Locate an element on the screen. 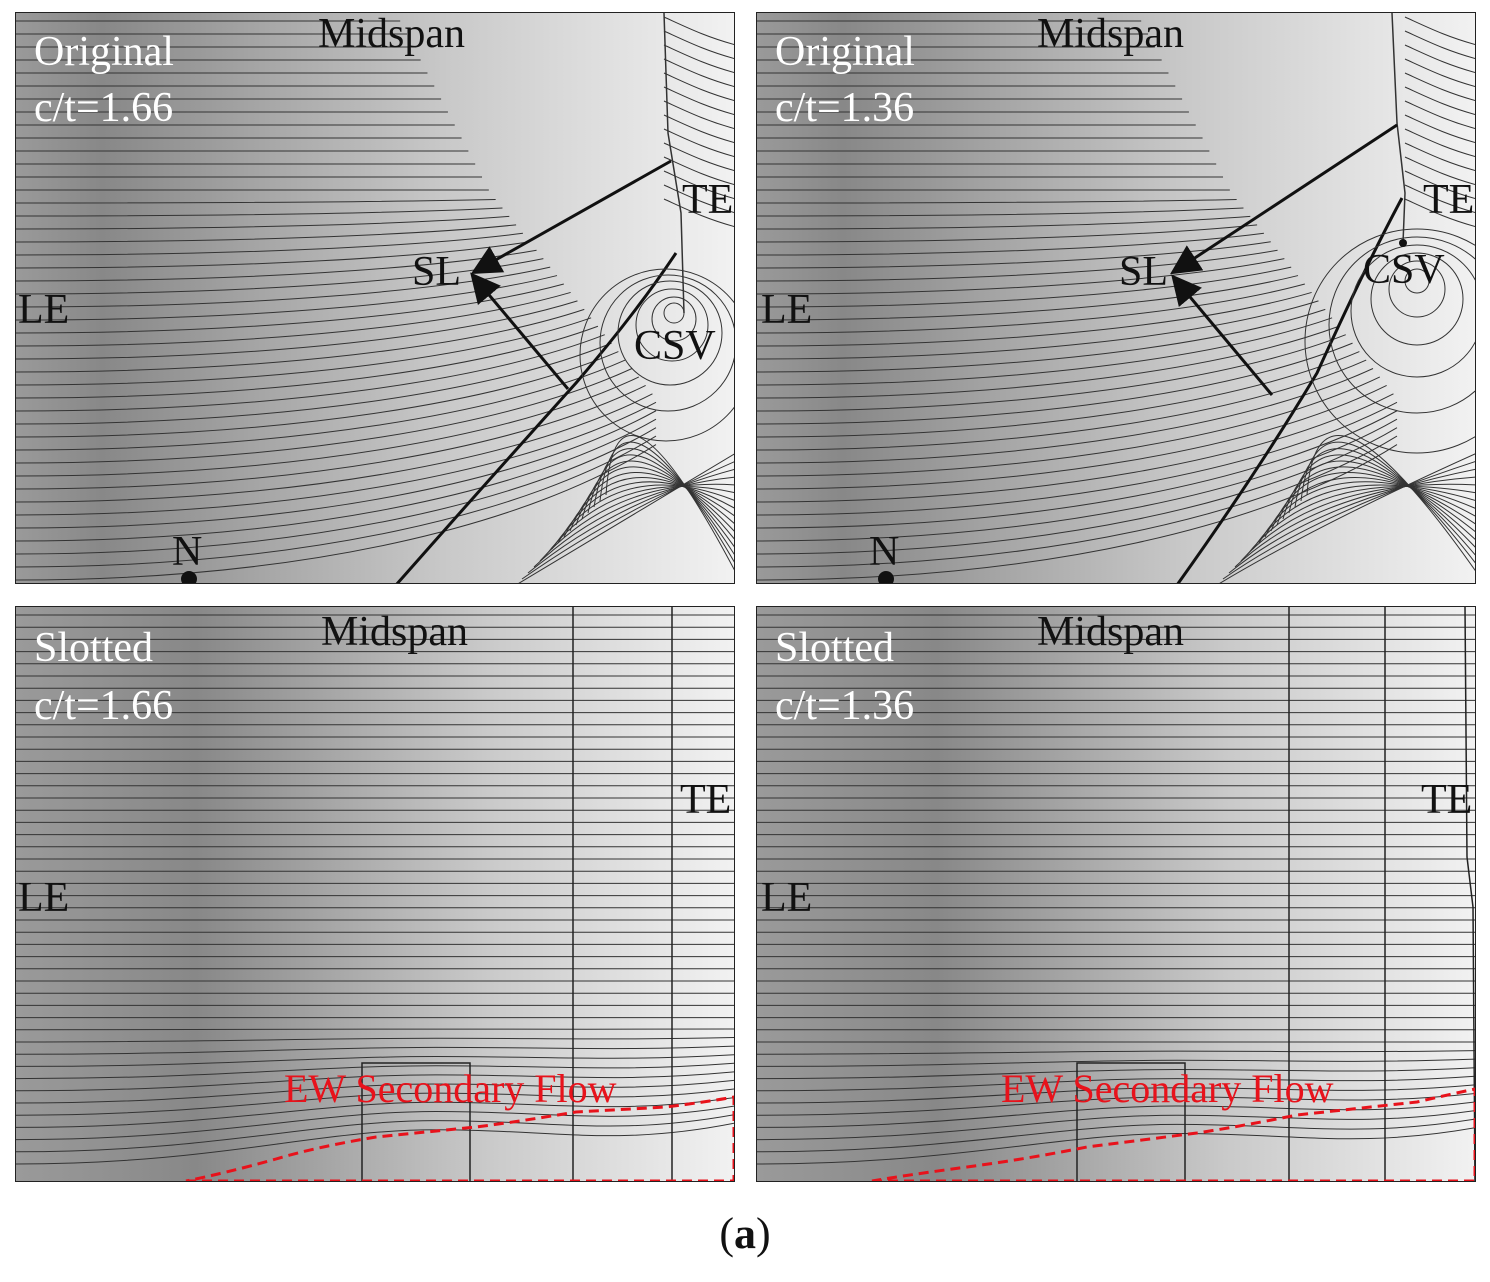 Image resolution: width=1490 pixels, height=1282 pixels. figure-caption: (a) is located at coordinates (745, 1233).